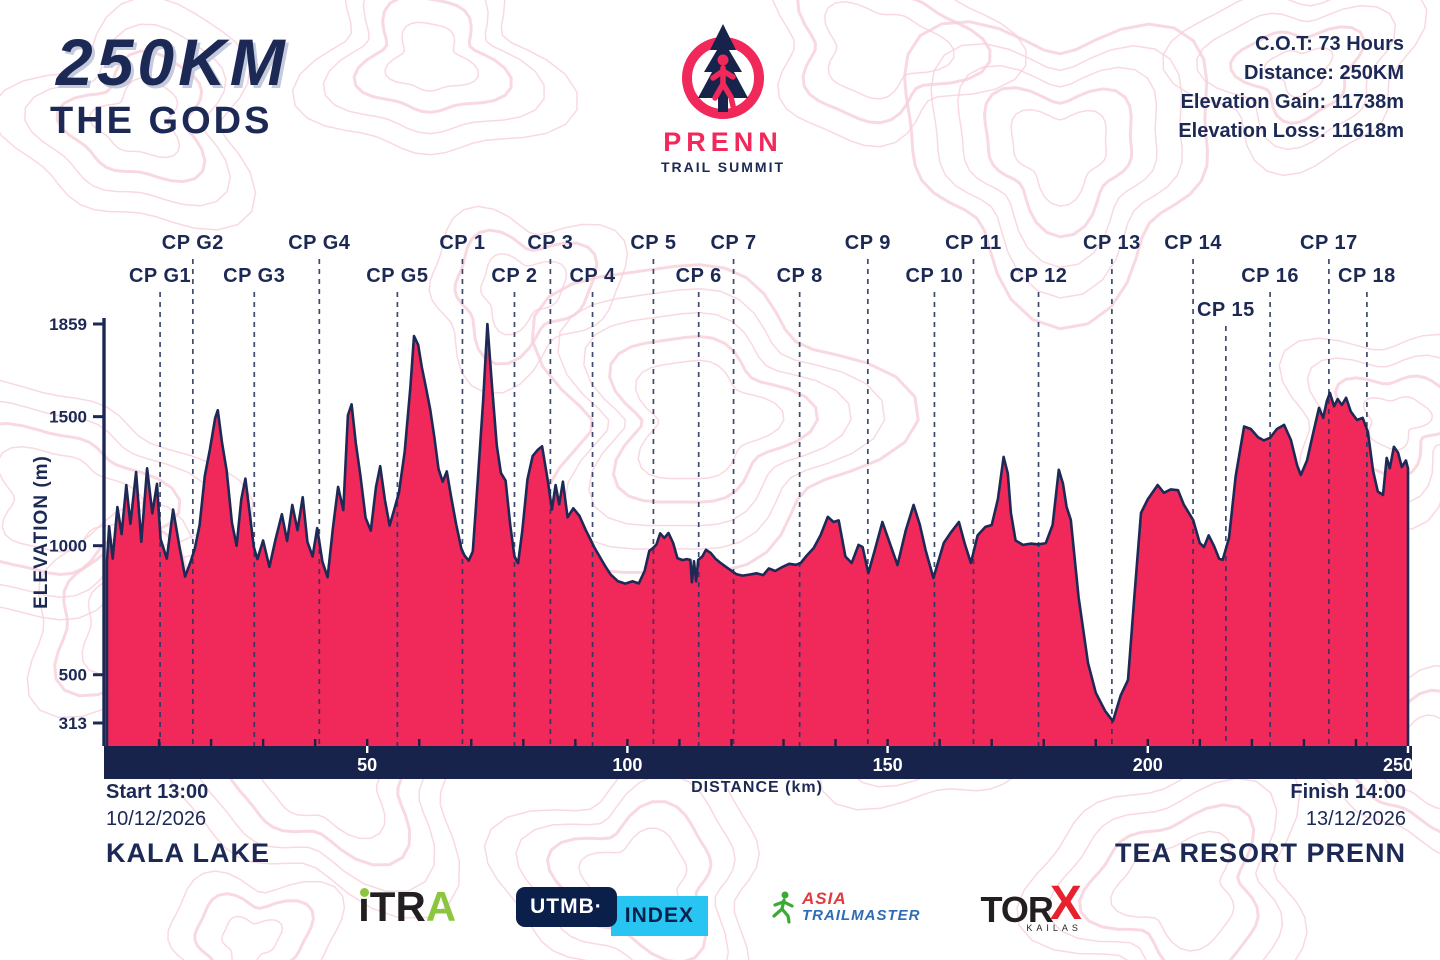  I want to click on checkpoint-label-cp-g2: CP G2, so click(192, 243).